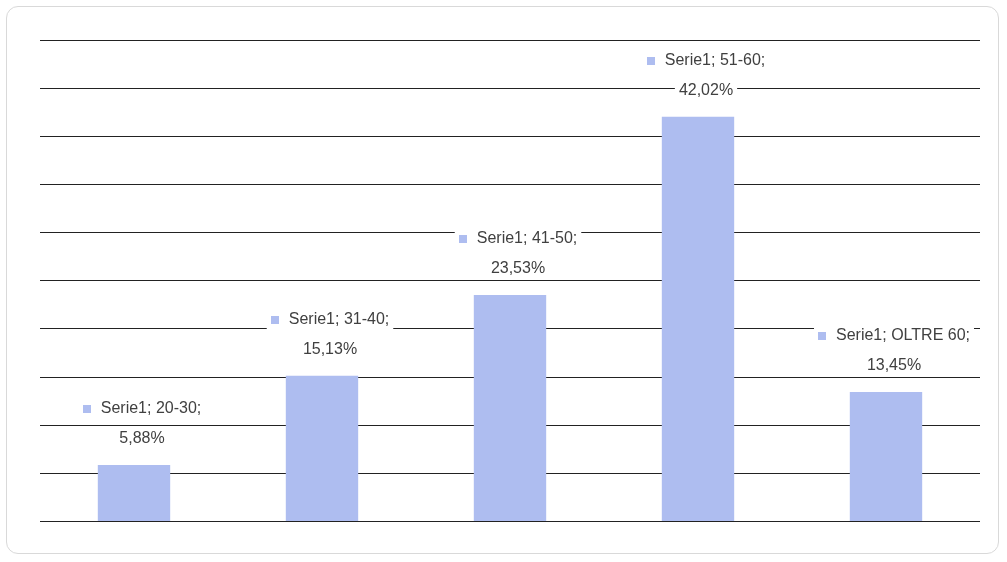 The image size is (1007, 562). I want to click on data-label: Serie1; 41-50; 23,53%, so click(527, 253).